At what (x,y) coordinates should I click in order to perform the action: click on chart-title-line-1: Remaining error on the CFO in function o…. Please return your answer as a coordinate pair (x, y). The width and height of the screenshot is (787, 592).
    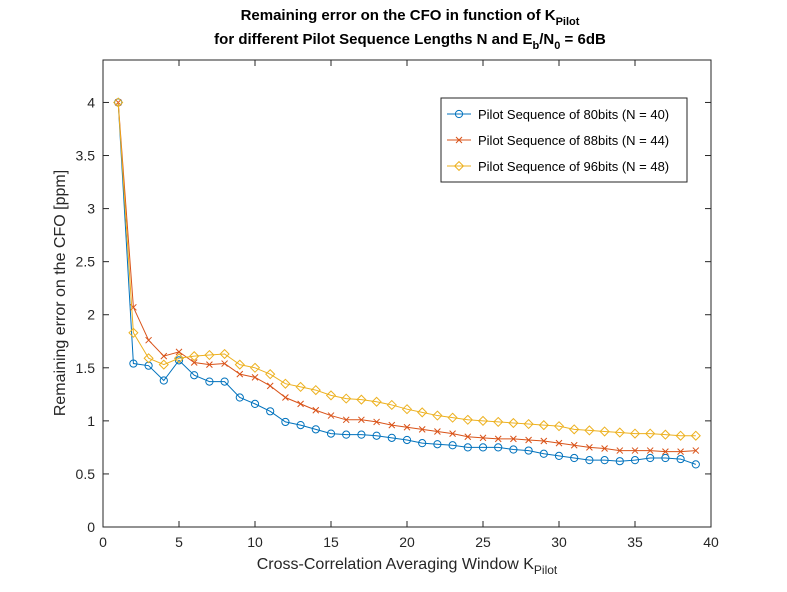
    Looking at the image, I should click on (410, 17).